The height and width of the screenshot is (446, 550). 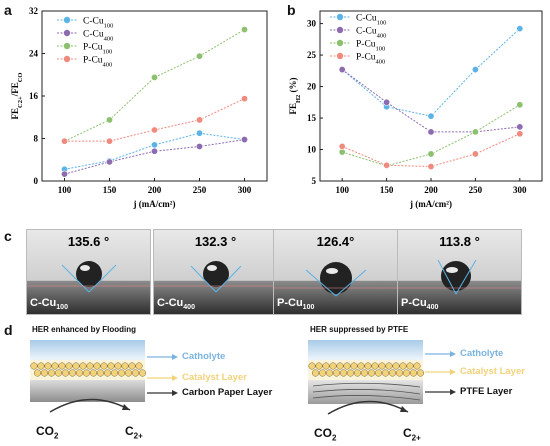 What do you see at coordinates (176, 303) in the screenshot?
I see `sample-label: C-Cu400` at bounding box center [176, 303].